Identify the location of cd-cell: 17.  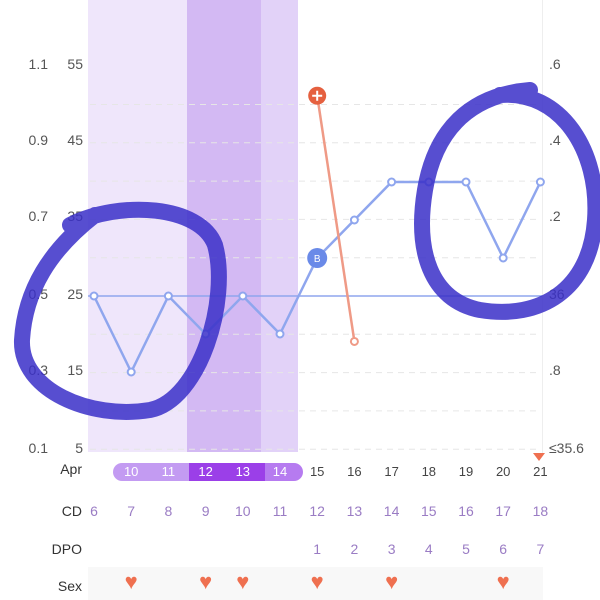
(503, 511).